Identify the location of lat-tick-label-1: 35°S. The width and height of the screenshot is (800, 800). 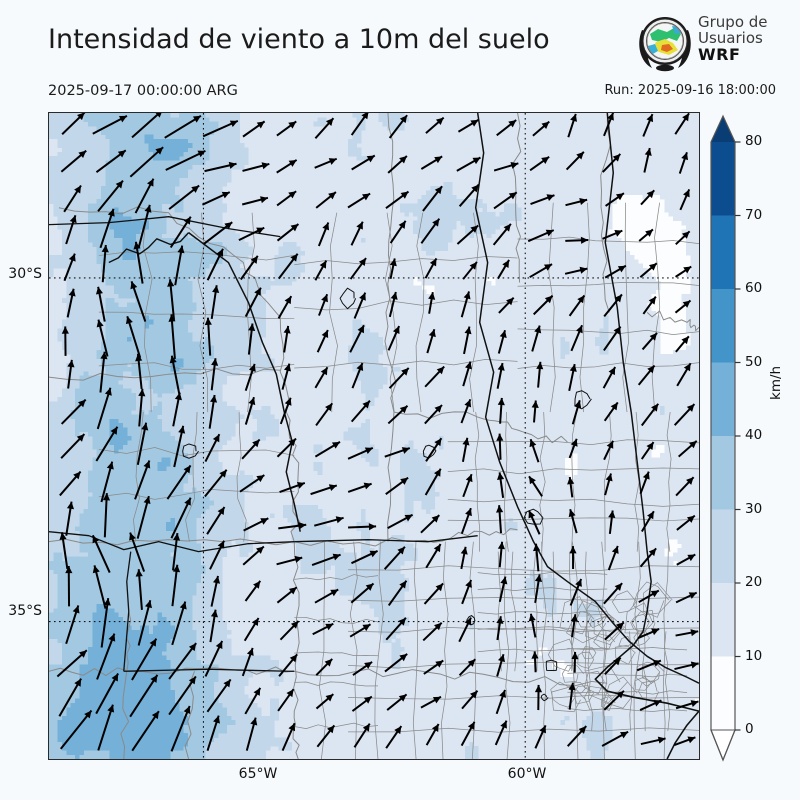
(25, 611).